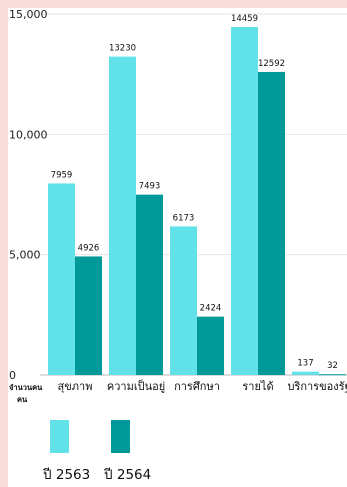 The height and width of the screenshot is (487, 347). I want to click on y-tick-label: 15,000, so click(28, 14).